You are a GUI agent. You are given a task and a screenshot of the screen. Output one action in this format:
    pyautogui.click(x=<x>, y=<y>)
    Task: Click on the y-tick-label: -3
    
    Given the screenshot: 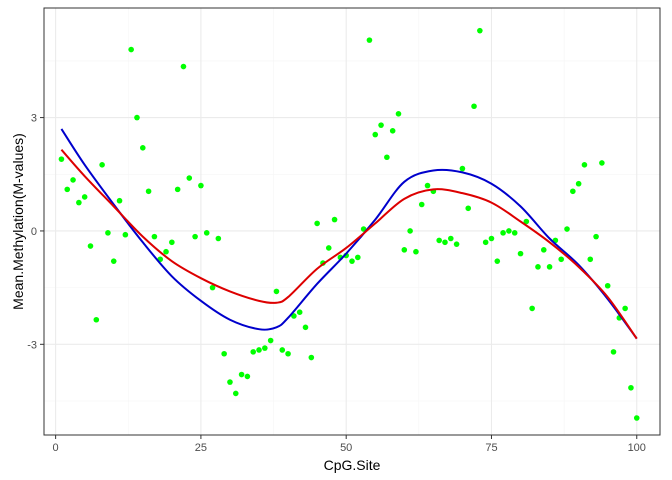 What is the action you would take?
    pyautogui.click(x=32, y=345)
    